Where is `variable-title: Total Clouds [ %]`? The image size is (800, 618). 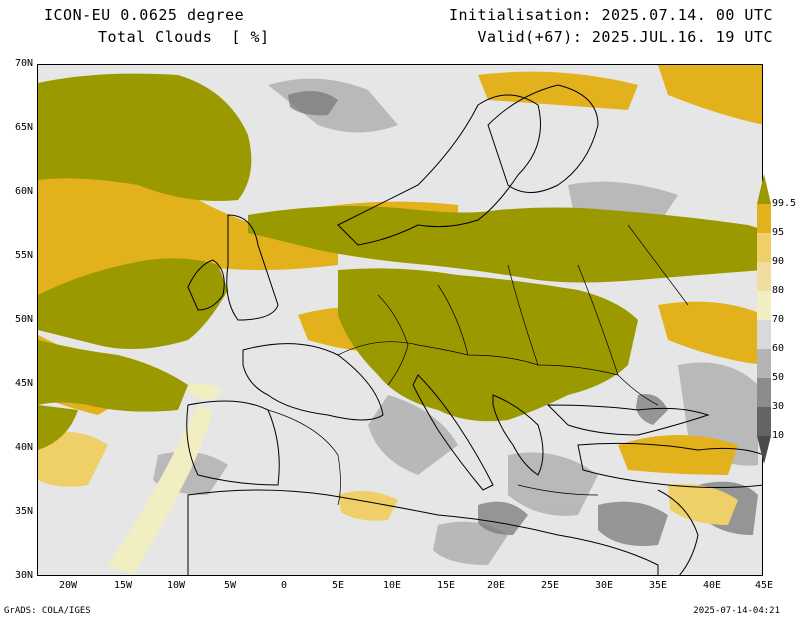
variable-title: Total Clouds [ %] is located at coordinates (184, 37).